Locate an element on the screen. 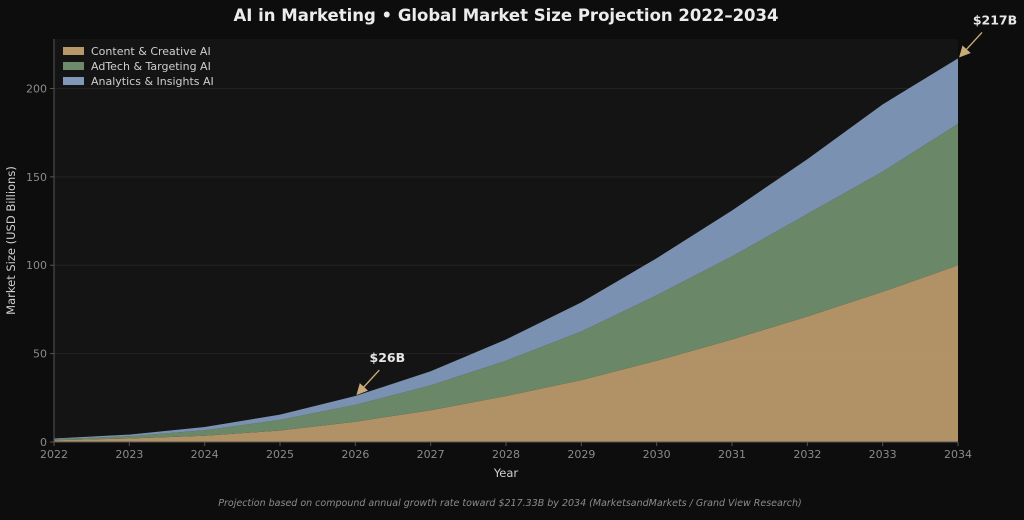 The height and width of the screenshot is (520, 1024). y-tick-label: 50 is located at coordinates (40, 354).